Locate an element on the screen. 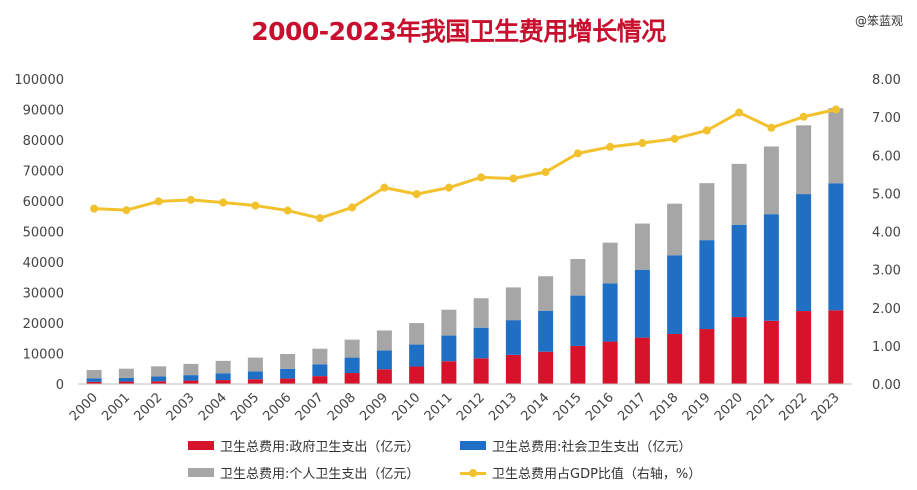  left-tick-label: 100000 is located at coordinates (39, 80).